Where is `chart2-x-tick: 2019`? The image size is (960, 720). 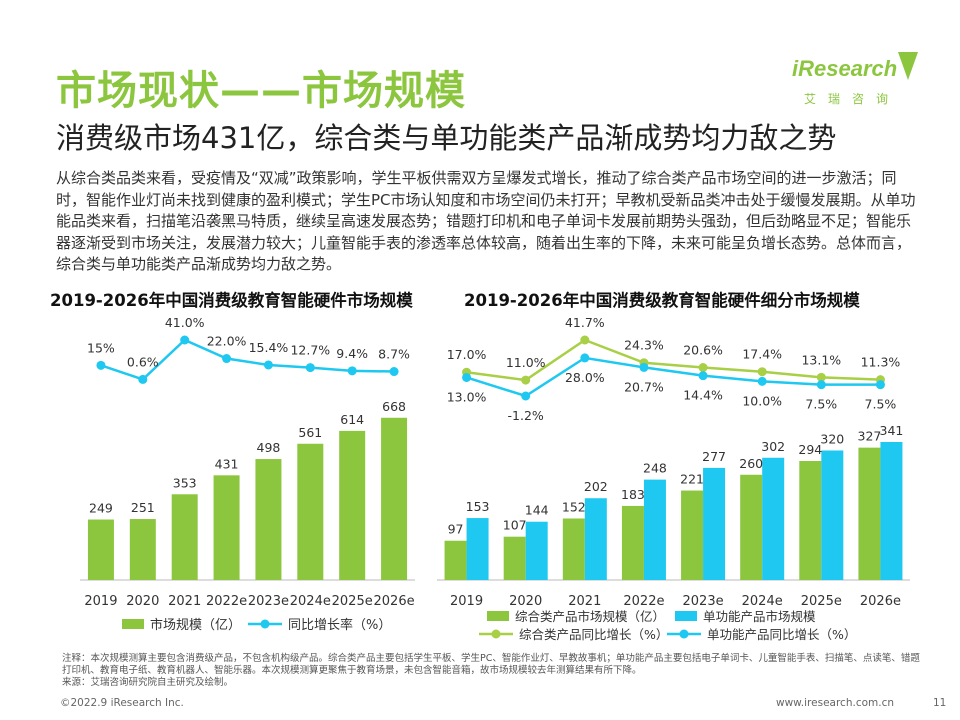
chart2-x-tick: 2019 is located at coordinates (466, 601).